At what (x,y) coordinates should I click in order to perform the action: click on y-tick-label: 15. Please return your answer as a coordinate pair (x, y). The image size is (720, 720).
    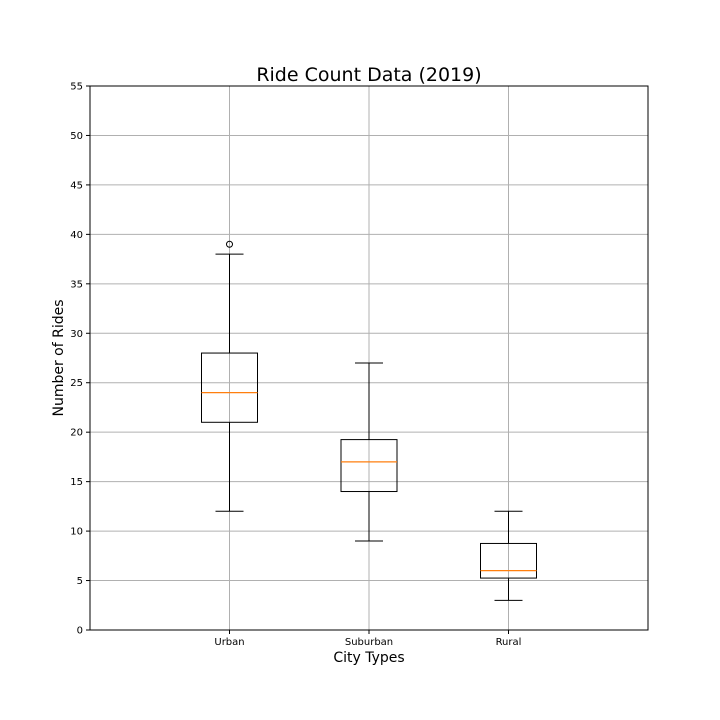
    Looking at the image, I should click on (76, 482).